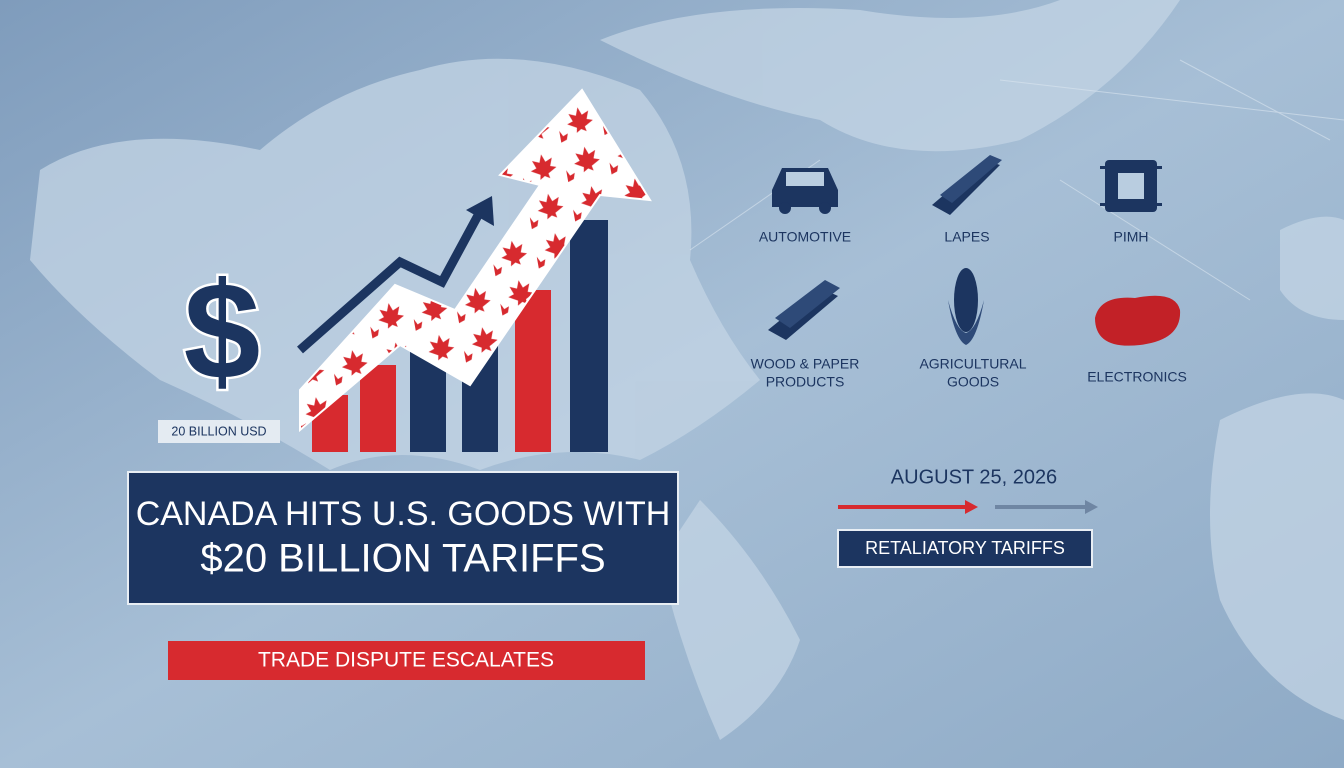  I want to click on headline-line: CANADA HITS U.S. GOODS WITH, so click(403, 514).